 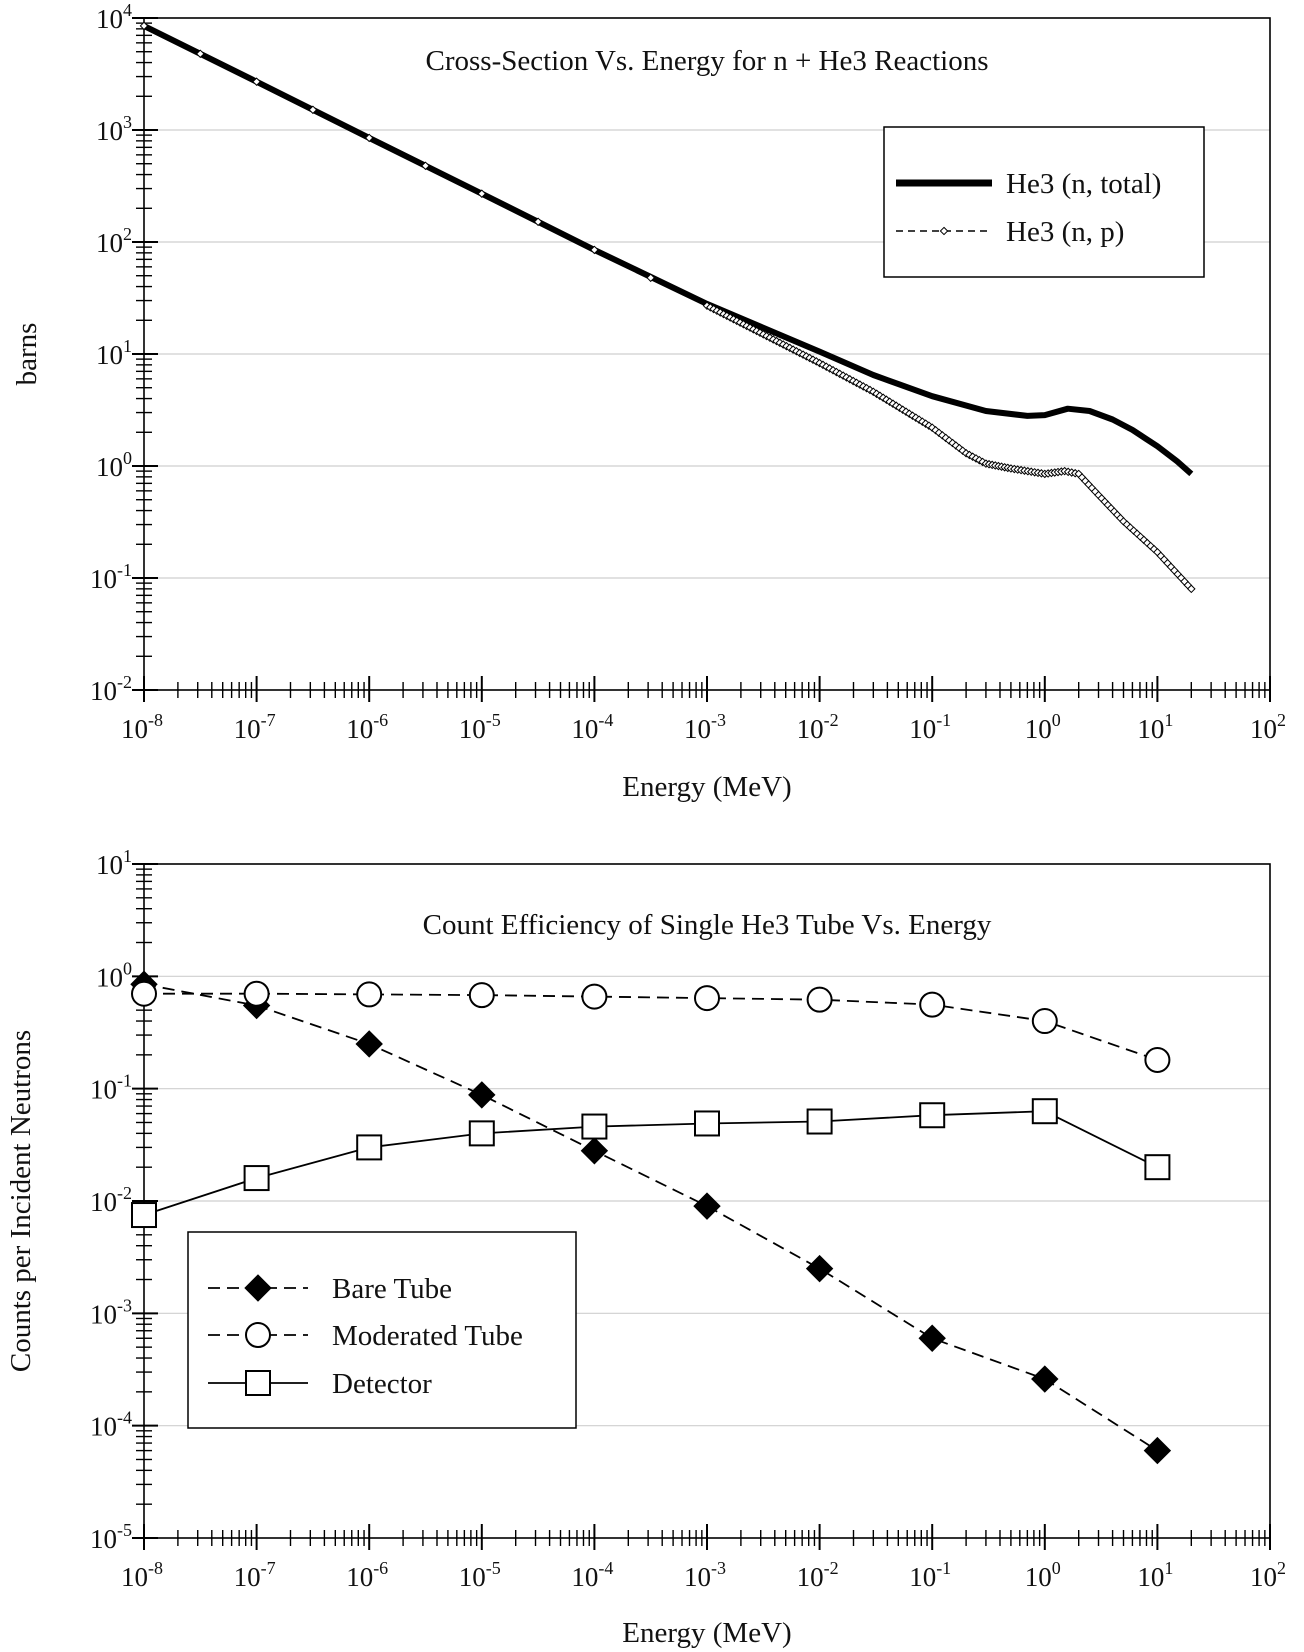 I want to click on y-tick-label: 10⁻⁴, so click(x=111, y=1425).